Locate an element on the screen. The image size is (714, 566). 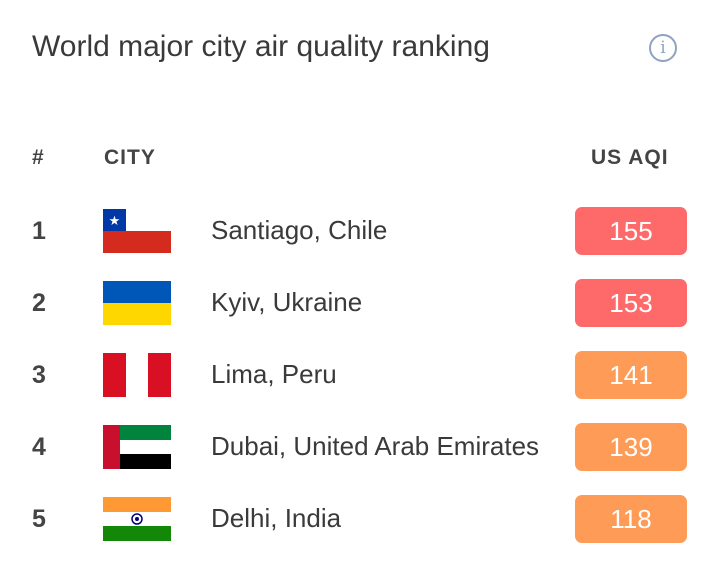
ukraine-flag-icon is located at coordinates (137, 303).